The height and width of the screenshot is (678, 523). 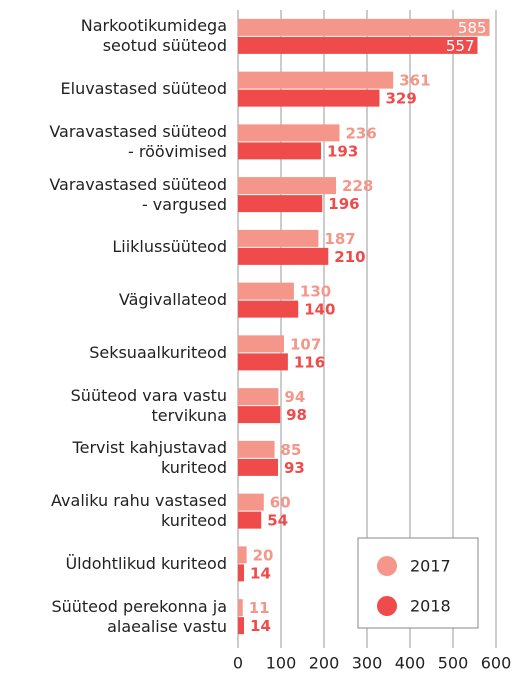 What do you see at coordinates (349, 257) in the screenshot?
I see `value-label: 210` at bounding box center [349, 257].